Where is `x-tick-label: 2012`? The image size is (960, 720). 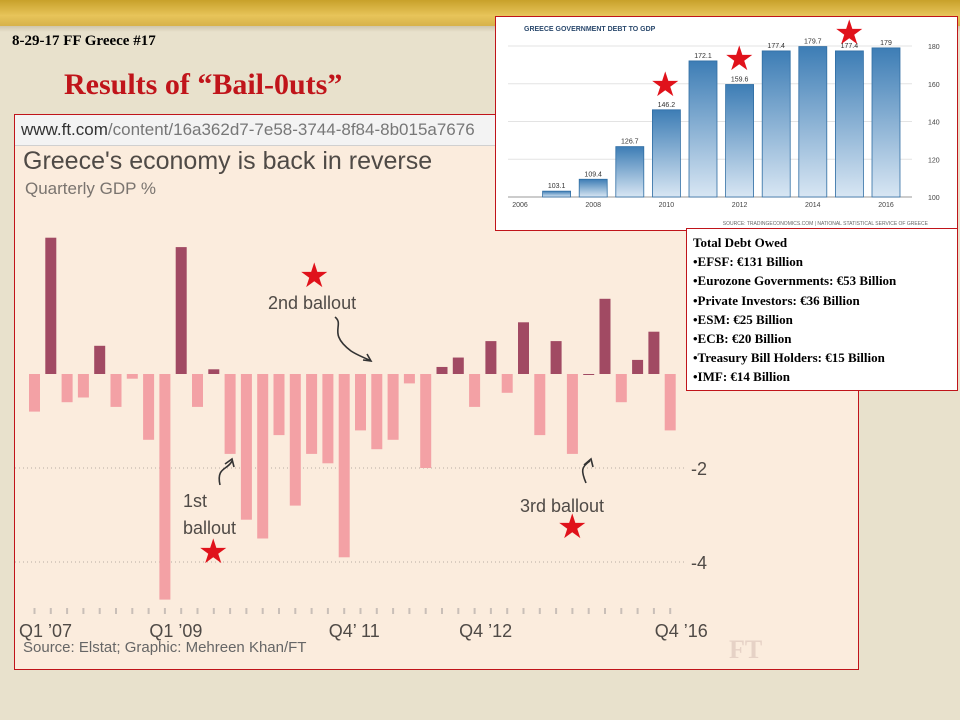
x-tick-label: 2012 is located at coordinates (740, 205).